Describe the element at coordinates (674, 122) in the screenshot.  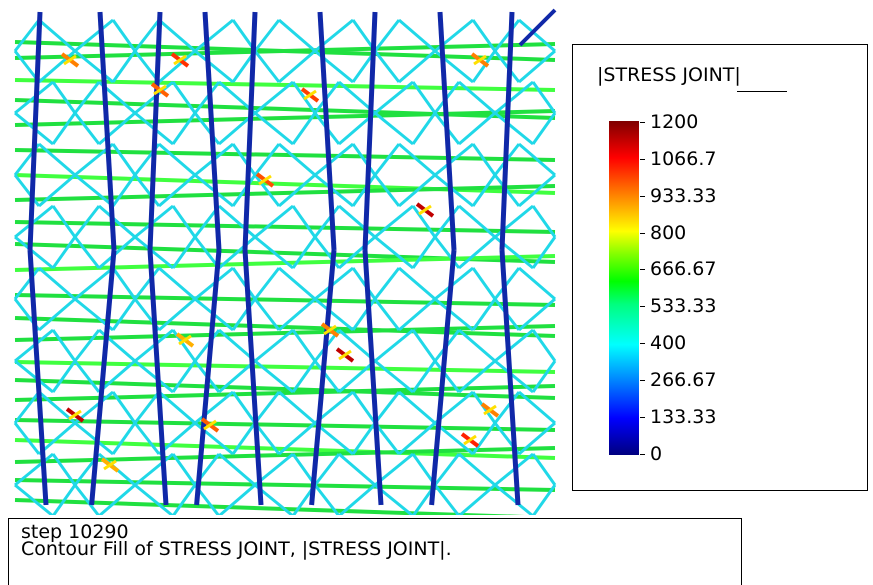
I see `colorbar-label-1200: 1200` at that location.